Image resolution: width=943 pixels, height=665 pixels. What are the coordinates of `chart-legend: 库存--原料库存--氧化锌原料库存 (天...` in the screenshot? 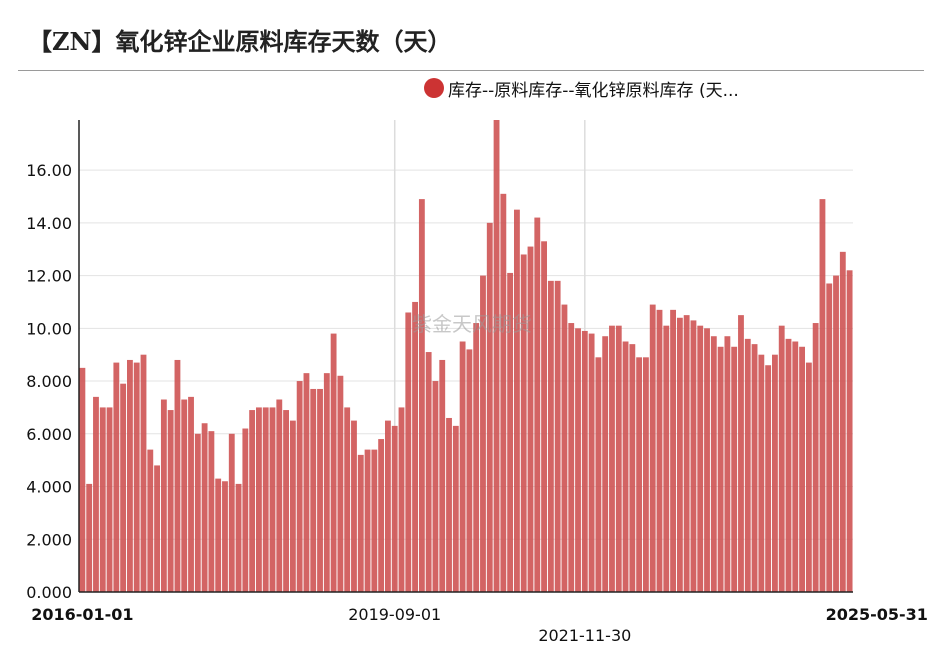 It's located at (581, 89).